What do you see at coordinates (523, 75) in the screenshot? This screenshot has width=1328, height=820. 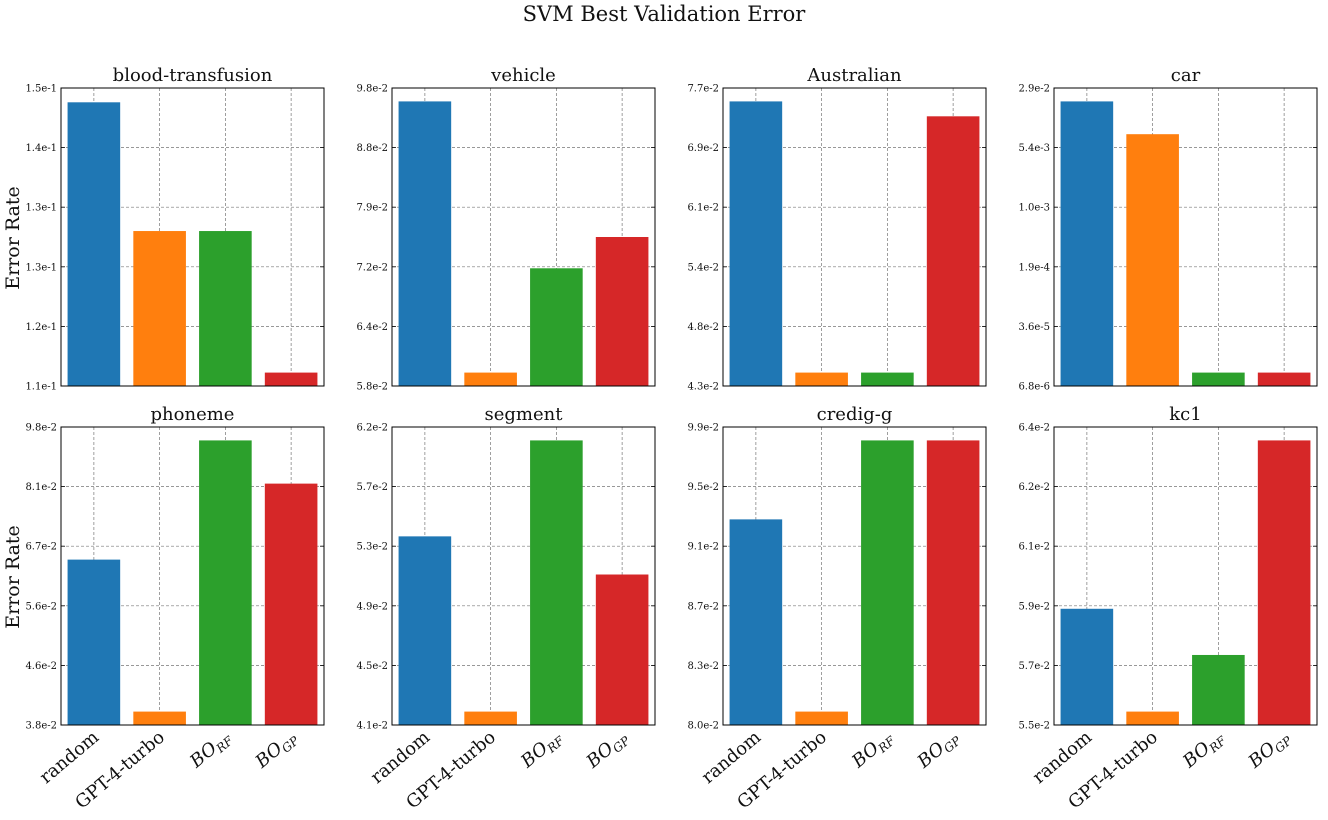 I see `panel-title: vehicle` at bounding box center [523, 75].